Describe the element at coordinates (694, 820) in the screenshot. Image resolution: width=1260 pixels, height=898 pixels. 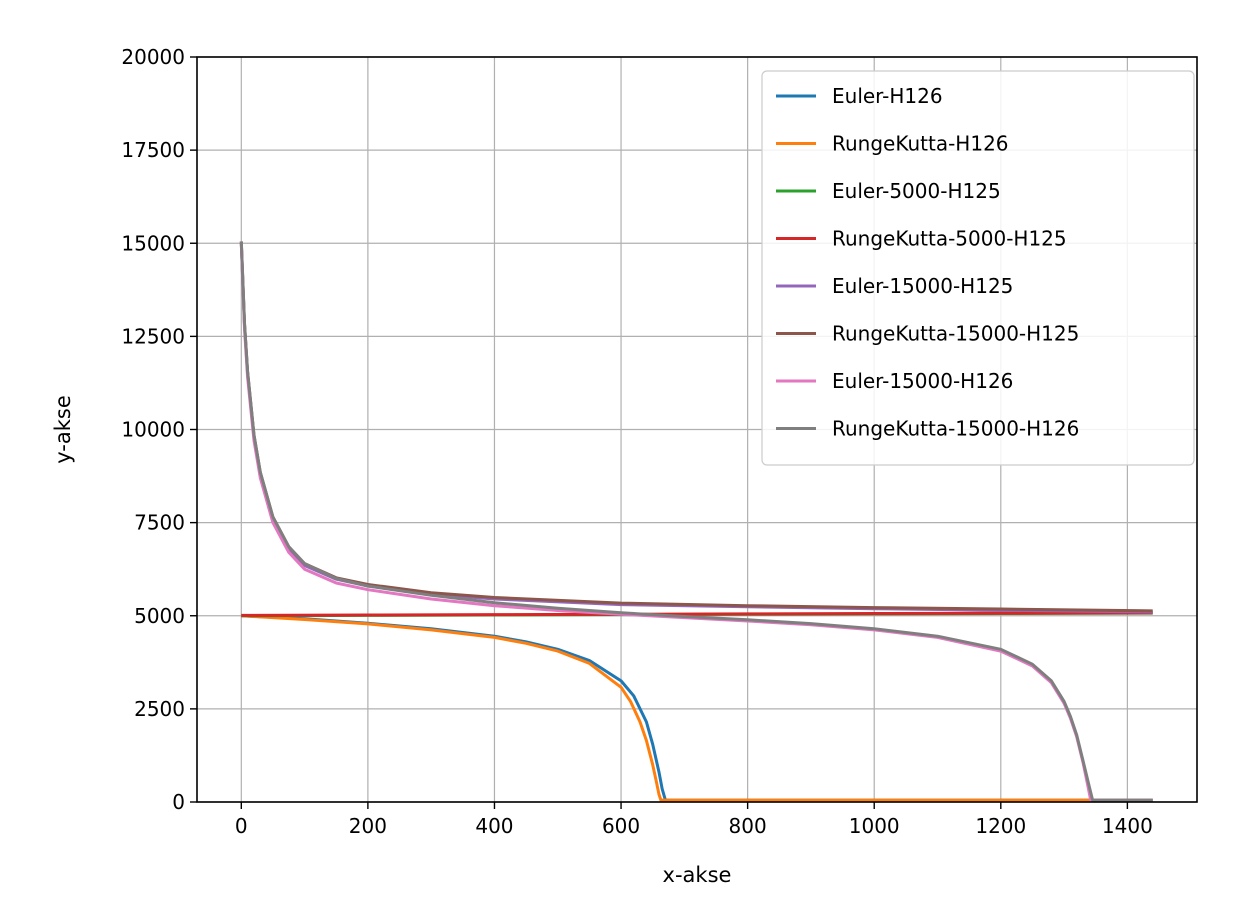
I see `x-axis: 0 200 400 600 800 1000 1200 1400` at that location.